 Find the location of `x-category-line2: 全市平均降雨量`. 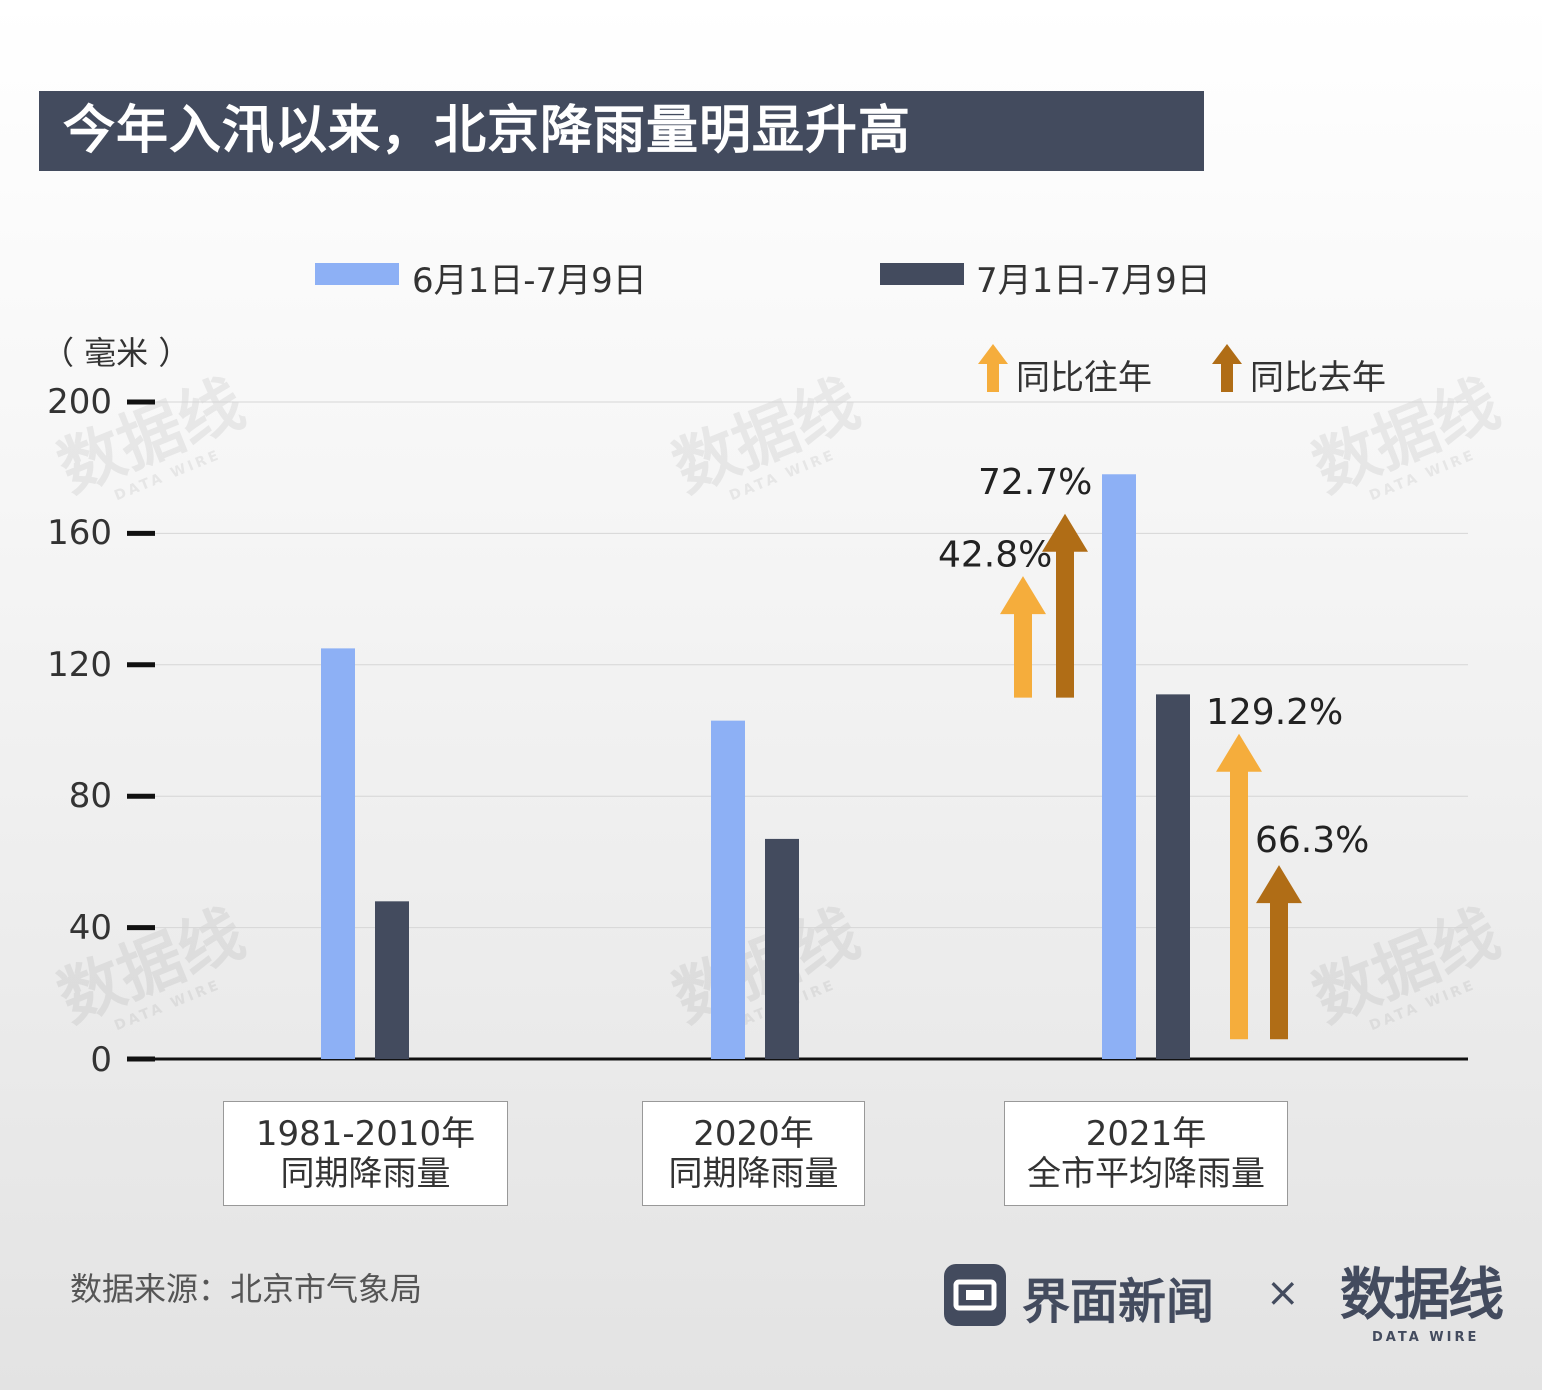

x-category-line2: 全市平均降雨量 is located at coordinates (1146, 1174).